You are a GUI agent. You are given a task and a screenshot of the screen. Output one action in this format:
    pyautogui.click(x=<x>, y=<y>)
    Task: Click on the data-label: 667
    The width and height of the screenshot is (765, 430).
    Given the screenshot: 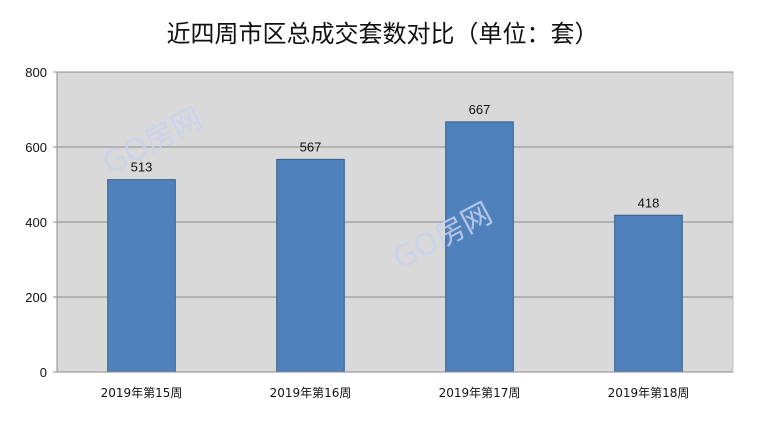 What is the action you would take?
    pyautogui.click(x=480, y=109)
    